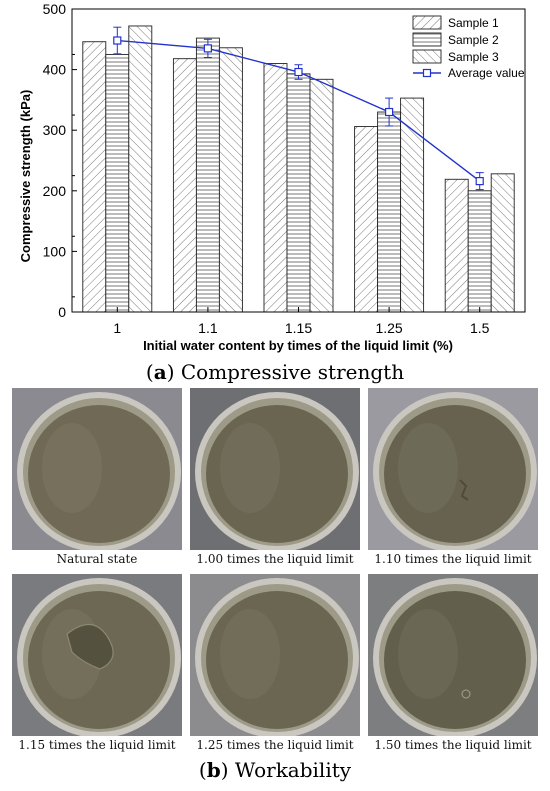  I want to click on photo-1-25-liquid-limit, so click(275, 655).